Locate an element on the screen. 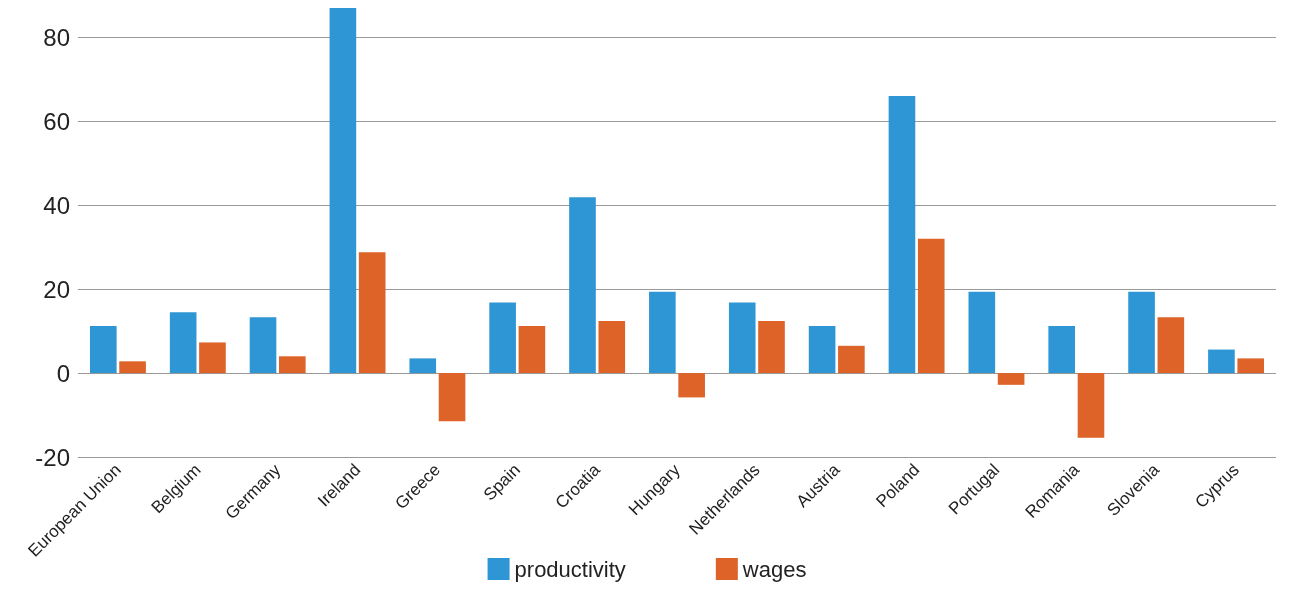  y-tick-label: 60 is located at coordinates (56, 121).